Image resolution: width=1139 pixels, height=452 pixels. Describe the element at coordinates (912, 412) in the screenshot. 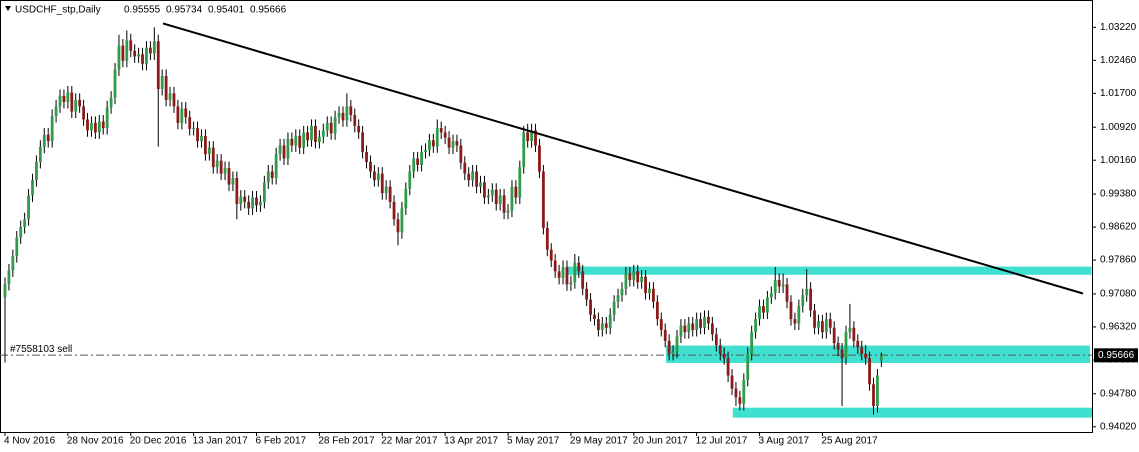

I see `price-zone` at that location.